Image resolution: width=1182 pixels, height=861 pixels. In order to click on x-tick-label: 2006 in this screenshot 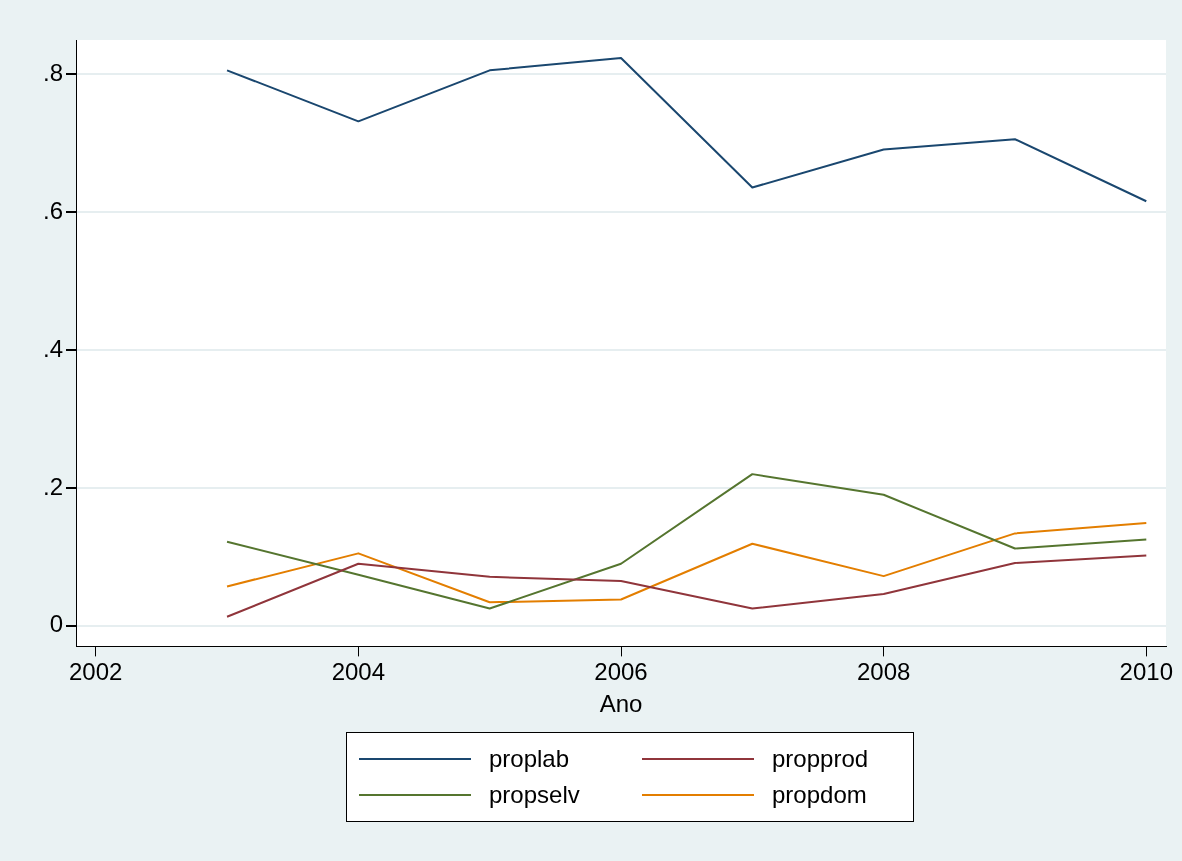, I will do `click(621, 672)`.